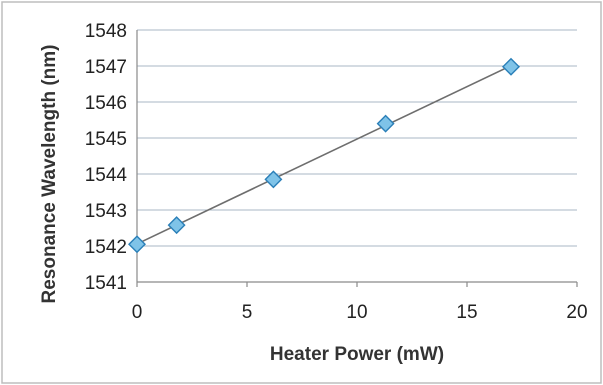 This screenshot has height=385, width=603. What do you see at coordinates (106, 175) in the screenshot?
I see `y-tick-label-1544: 1544` at bounding box center [106, 175].